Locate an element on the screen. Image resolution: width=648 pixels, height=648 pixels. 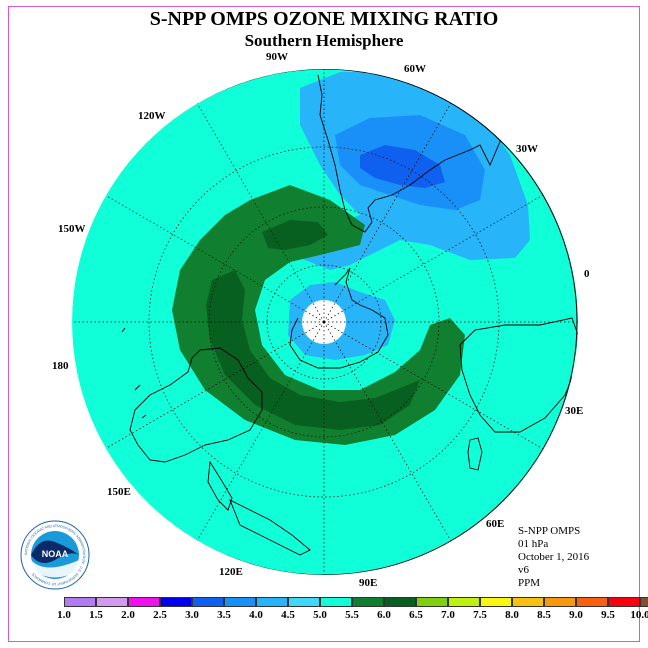
info-units: PPM is located at coordinates (529, 583).